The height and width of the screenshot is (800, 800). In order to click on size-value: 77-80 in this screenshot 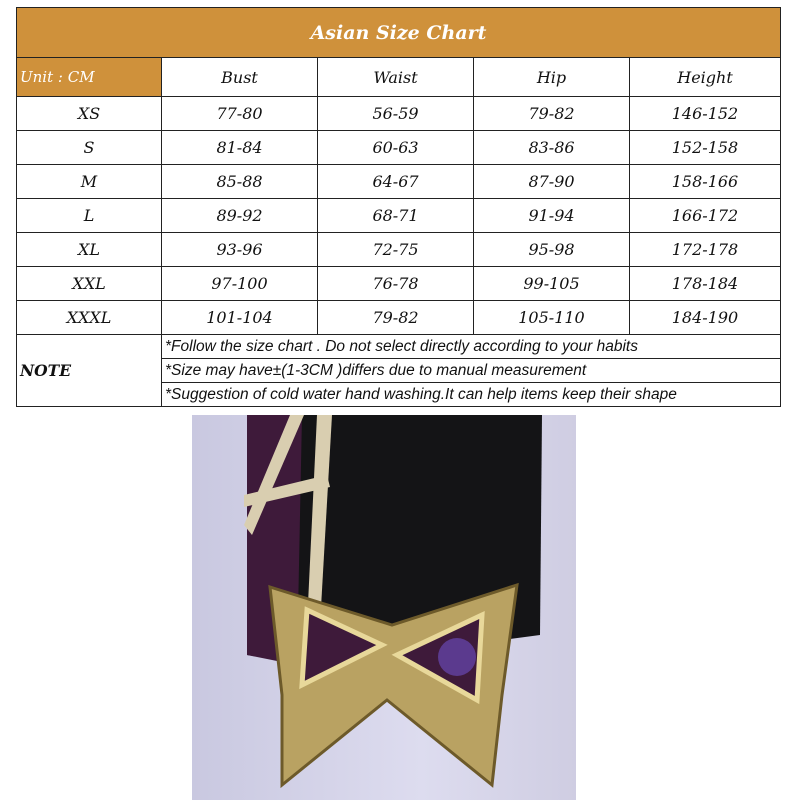, I will do `click(239, 113)`.